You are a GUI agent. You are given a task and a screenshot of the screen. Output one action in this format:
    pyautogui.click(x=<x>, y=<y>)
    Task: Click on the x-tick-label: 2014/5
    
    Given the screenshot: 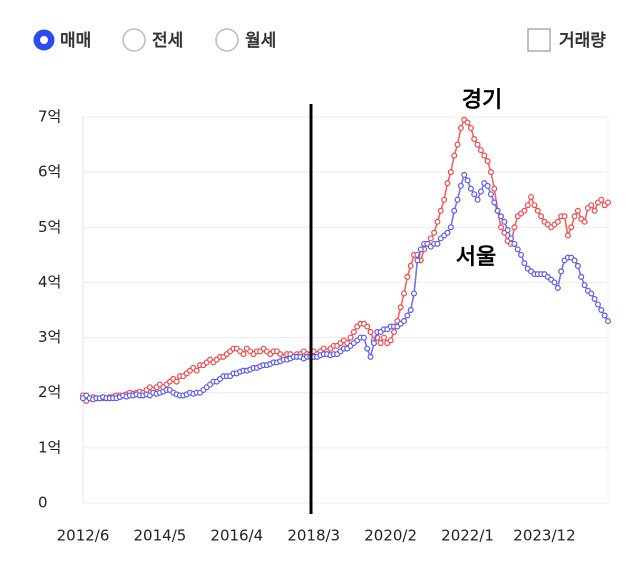 What is the action you would take?
    pyautogui.click(x=160, y=536)
    